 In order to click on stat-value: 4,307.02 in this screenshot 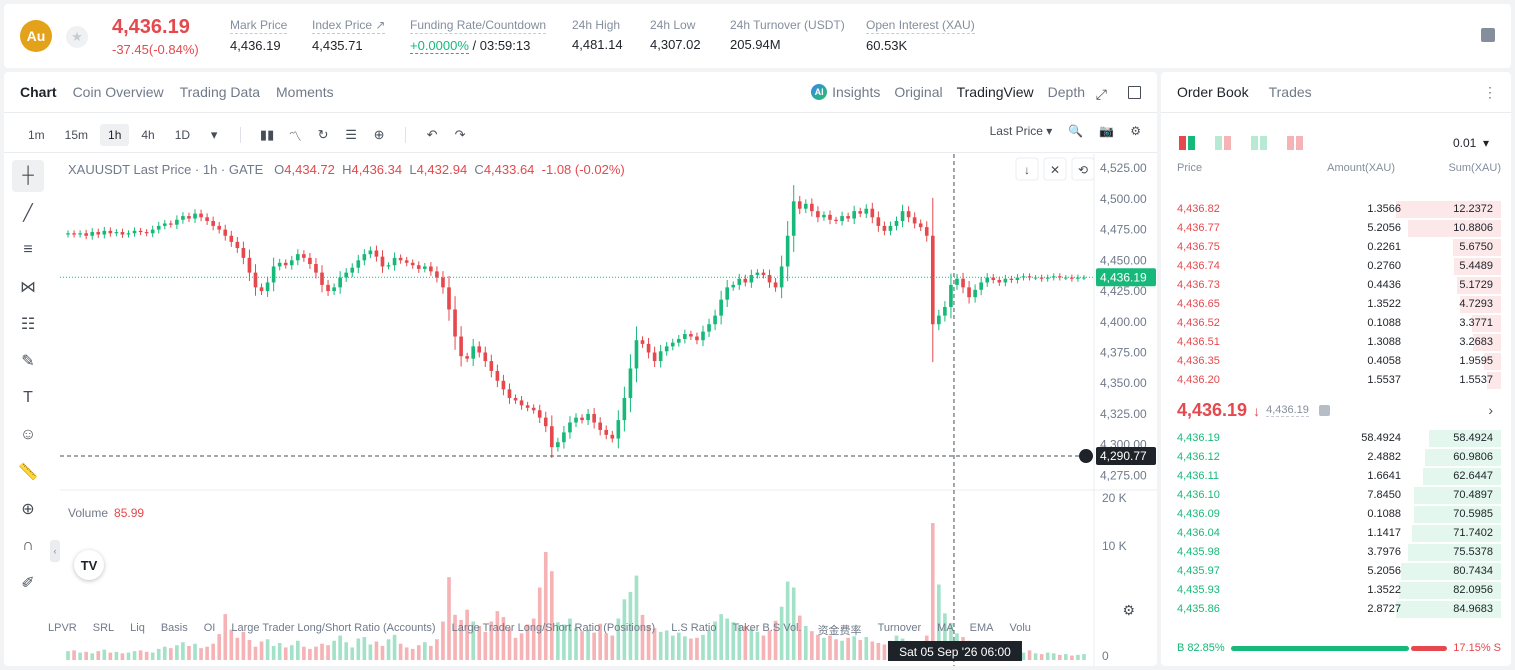, I will do `click(675, 44)`.